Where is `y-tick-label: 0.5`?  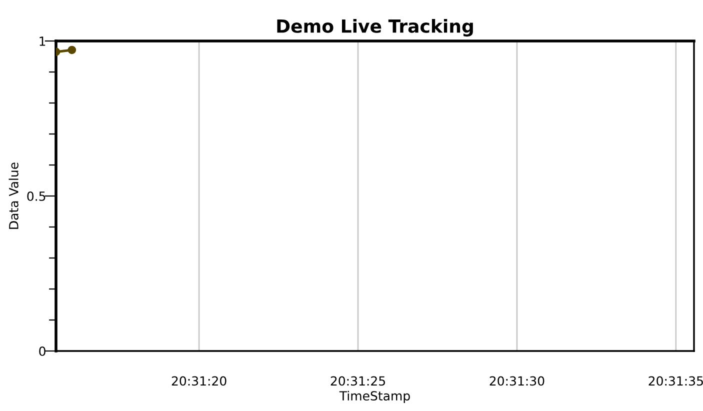 y-tick-label: 0.5 is located at coordinates (36, 196).